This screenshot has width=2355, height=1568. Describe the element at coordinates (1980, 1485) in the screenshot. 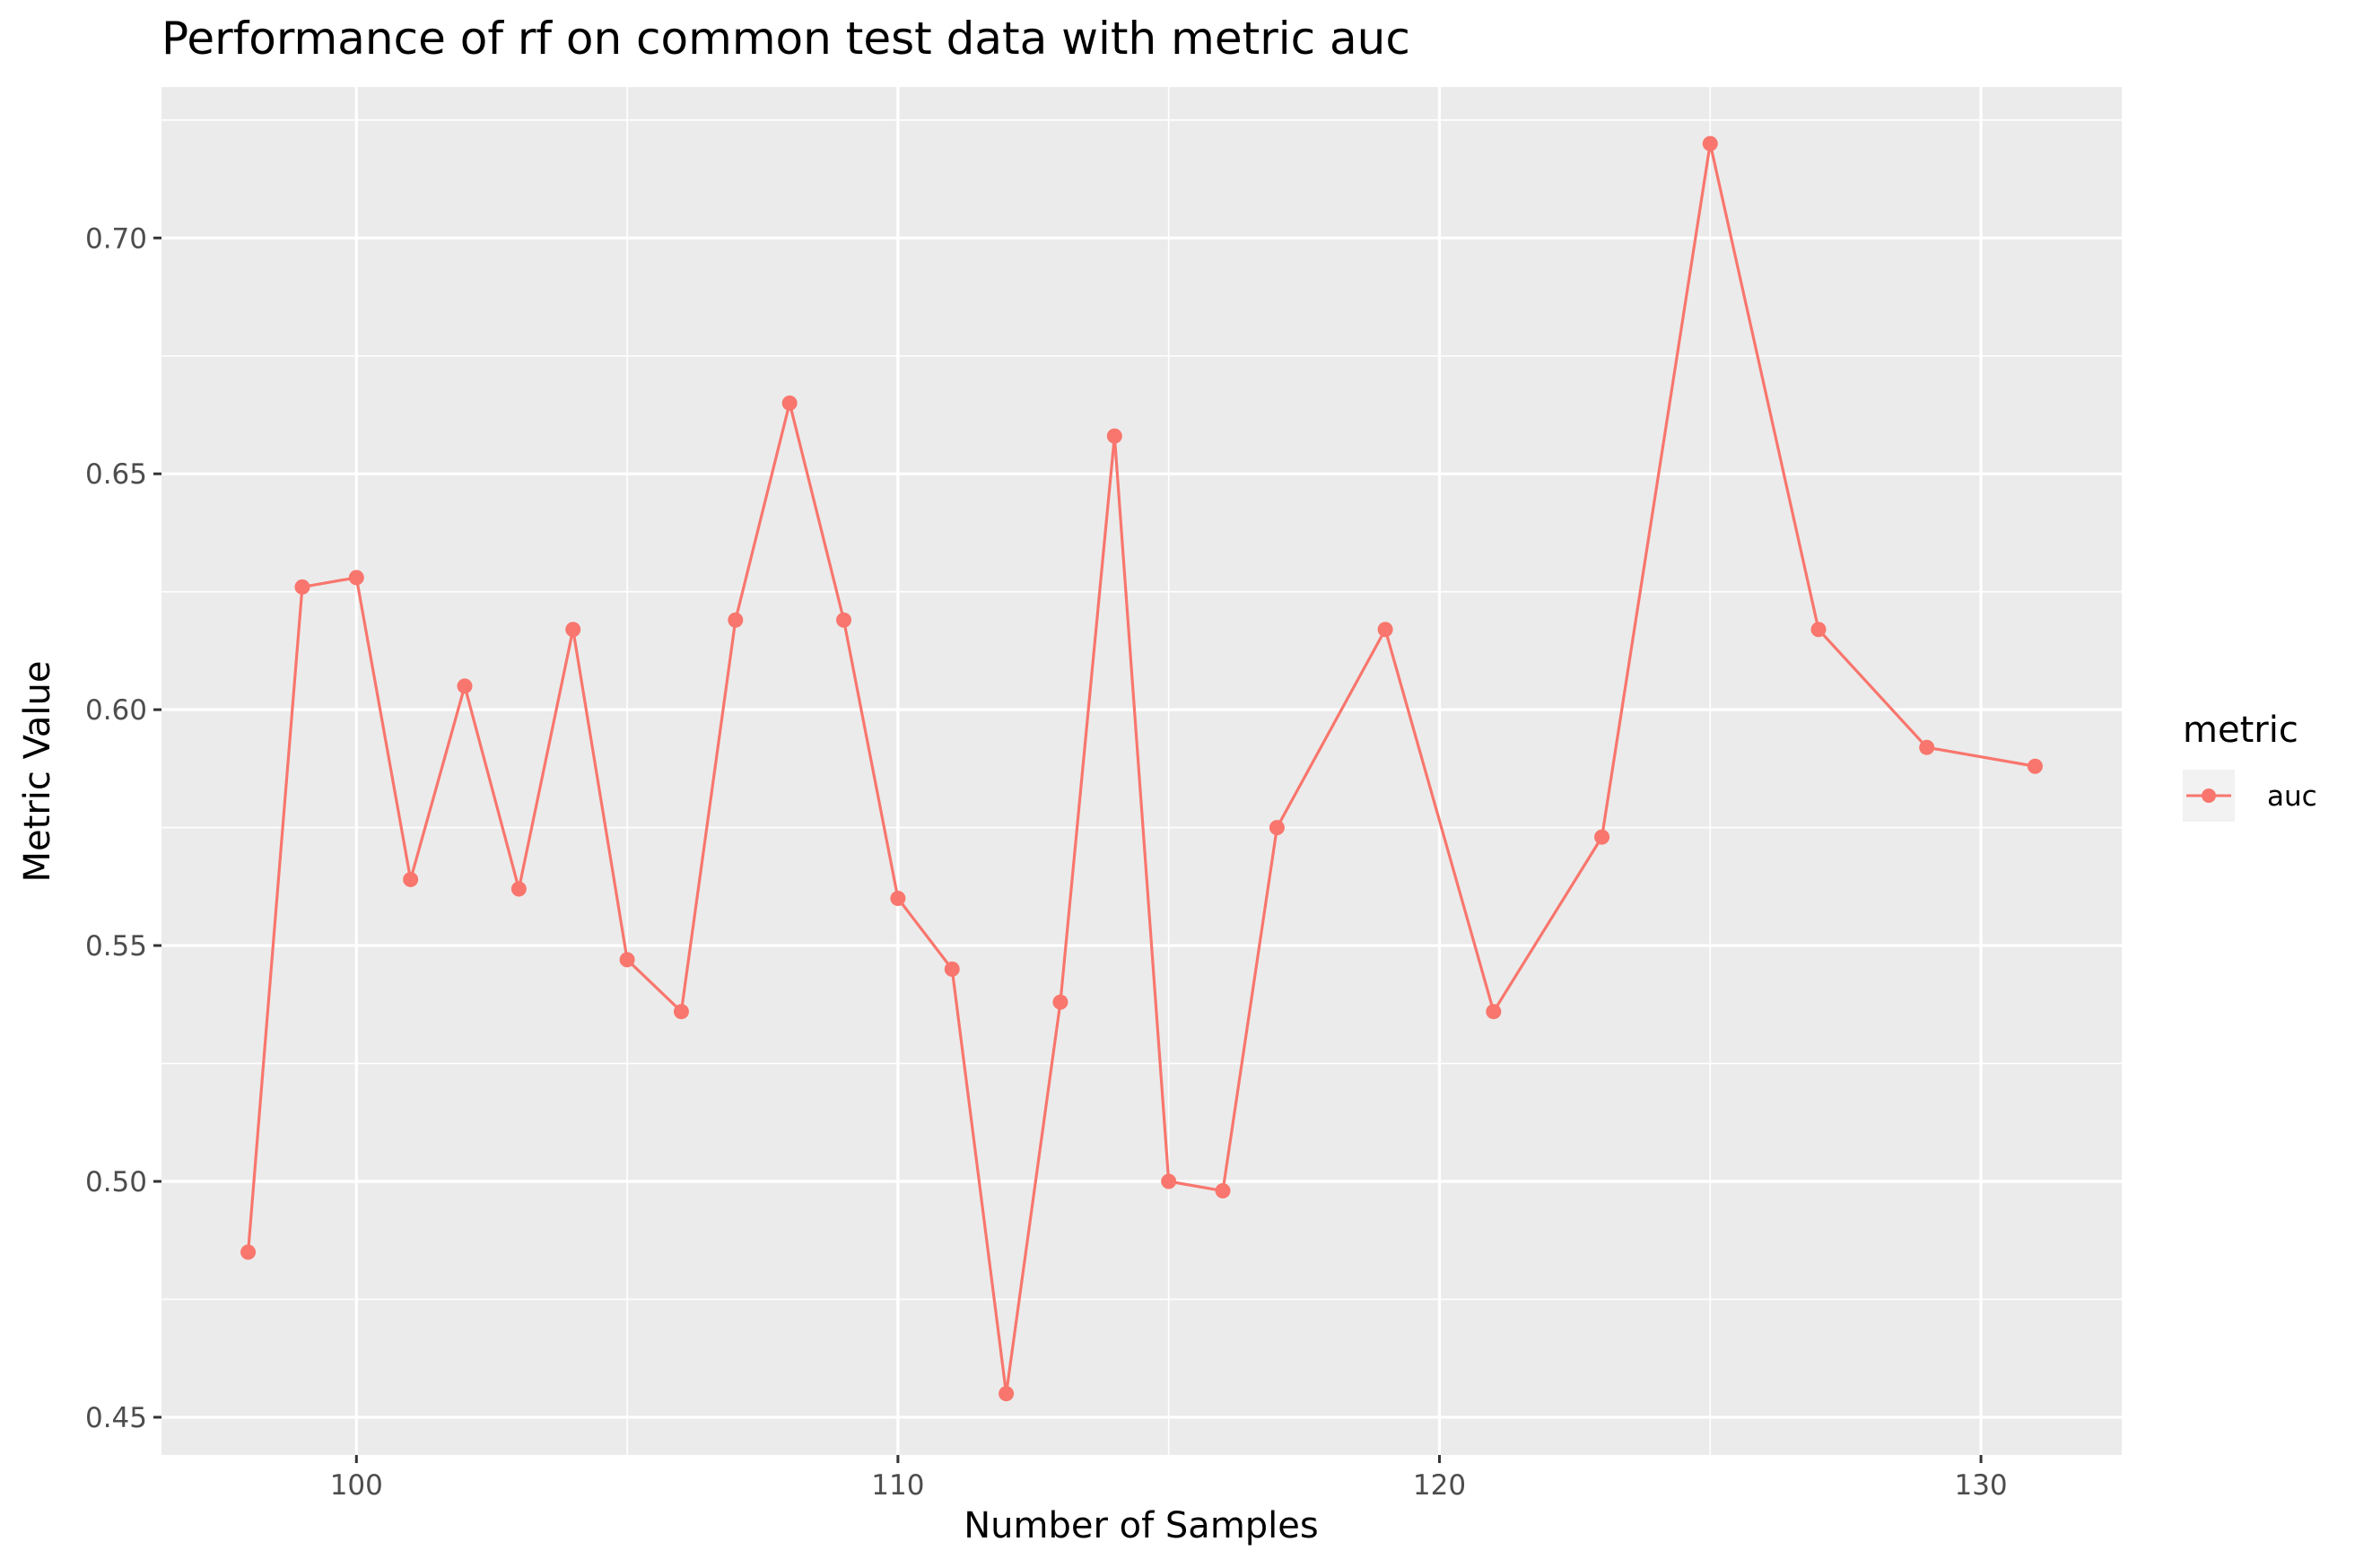

I see `x-tick-label: 130` at that location.